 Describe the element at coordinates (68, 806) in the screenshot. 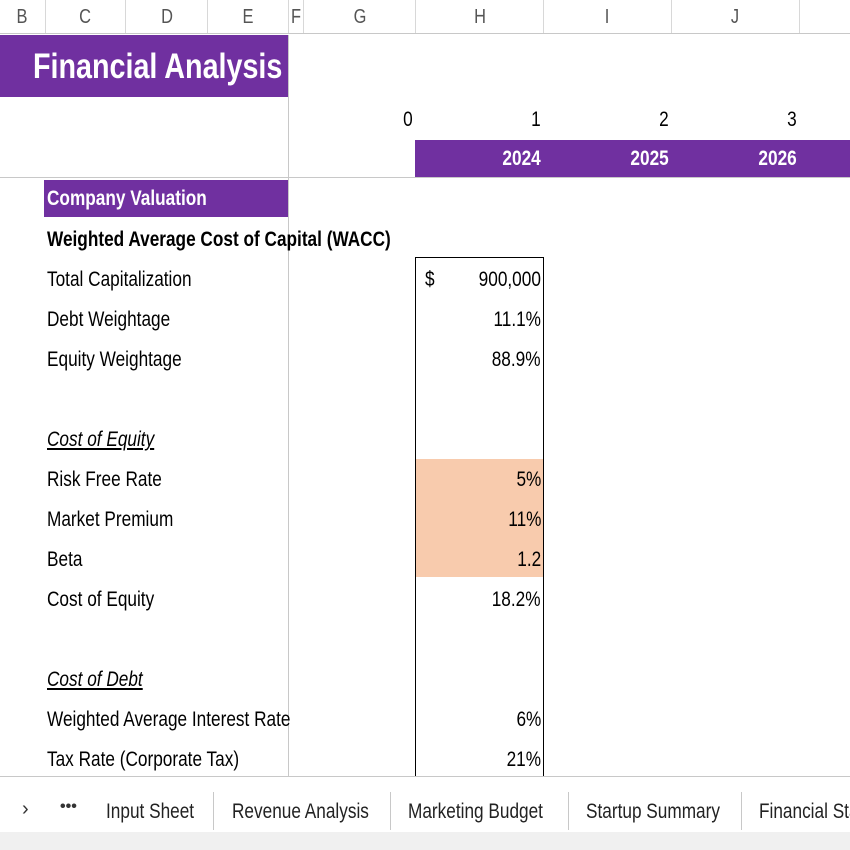

I see `more-tabs: •••` at that location.